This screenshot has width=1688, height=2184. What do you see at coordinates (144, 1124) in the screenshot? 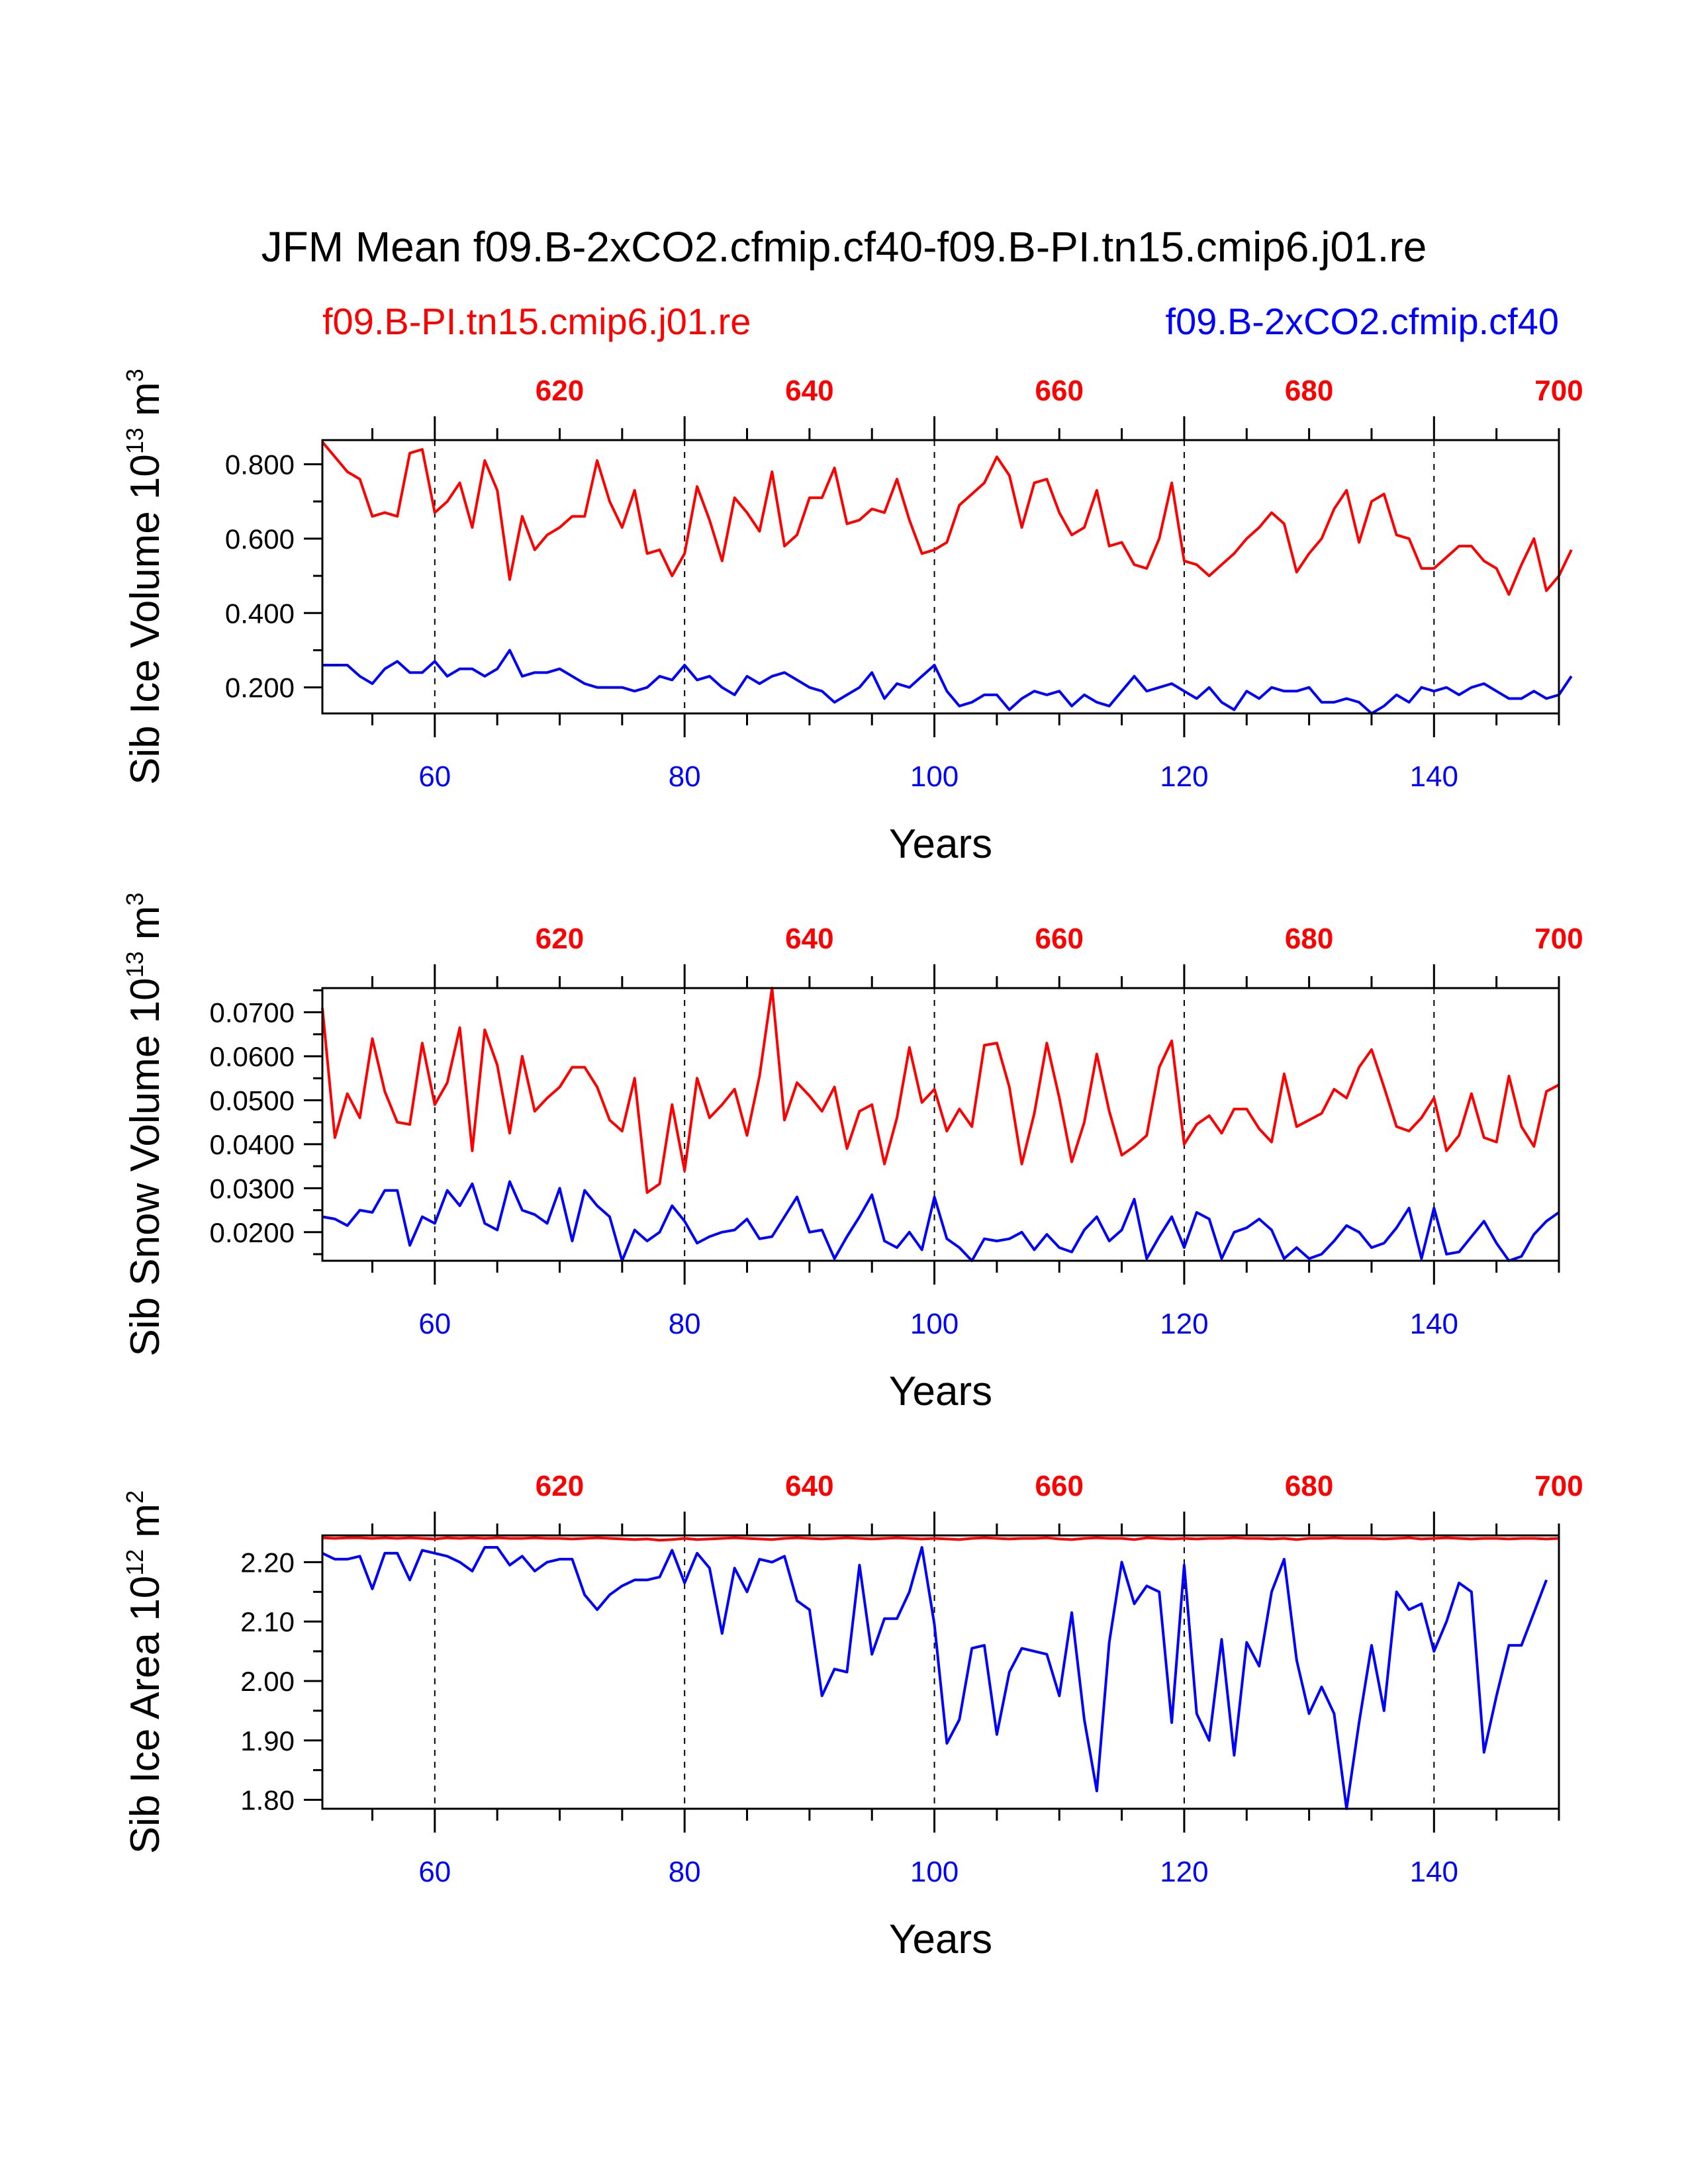
I see `y-axis-label: Sib Snow Volume 1013 m3` at bounding box center [144, 1124].